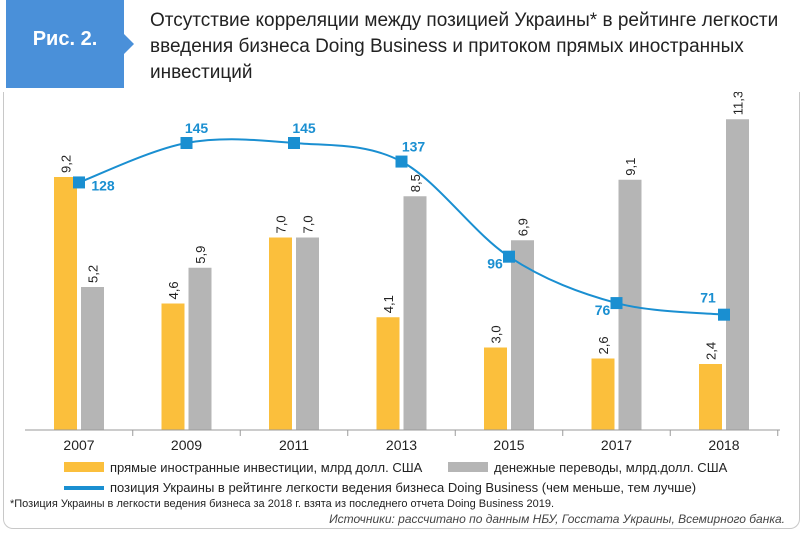  Describe the element at coordinates (78, 445) in the screenshot. I see `x-tick-label-2007: 2007` at that location.